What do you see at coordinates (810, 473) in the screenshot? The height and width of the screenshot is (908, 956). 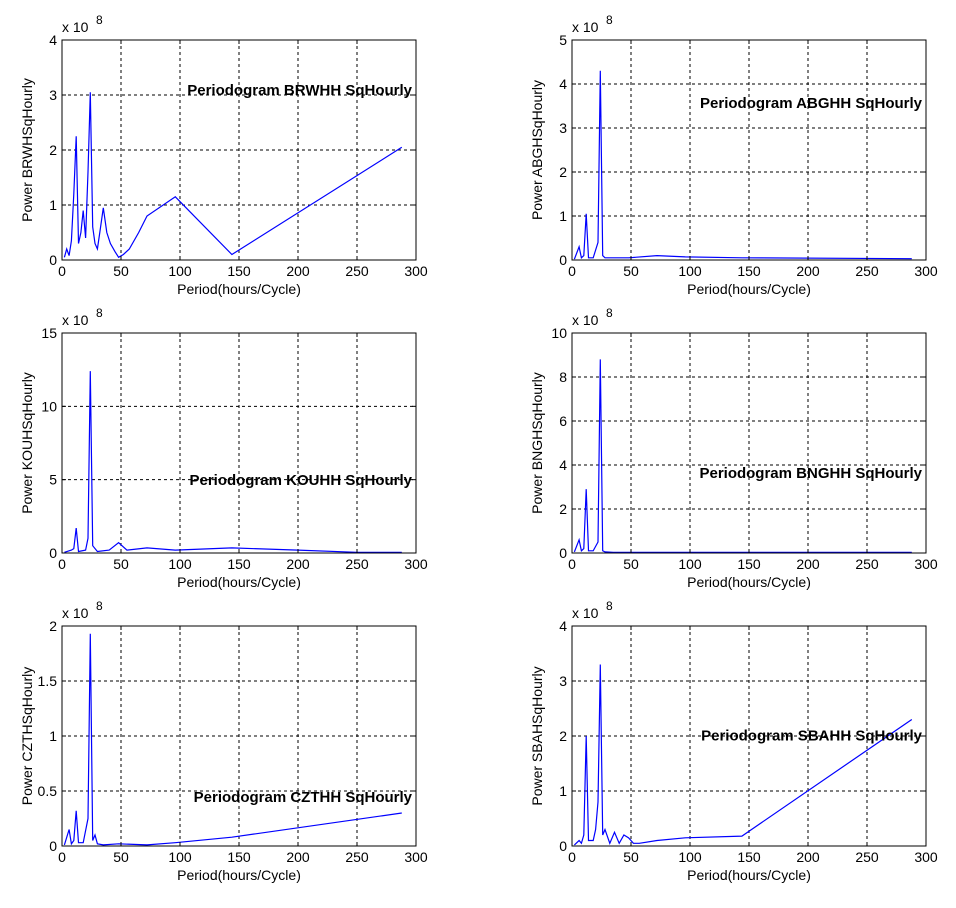 I see `periodogram-annotation: Periodogram BNGHH SqHourly` at bounding box center [810, 473].